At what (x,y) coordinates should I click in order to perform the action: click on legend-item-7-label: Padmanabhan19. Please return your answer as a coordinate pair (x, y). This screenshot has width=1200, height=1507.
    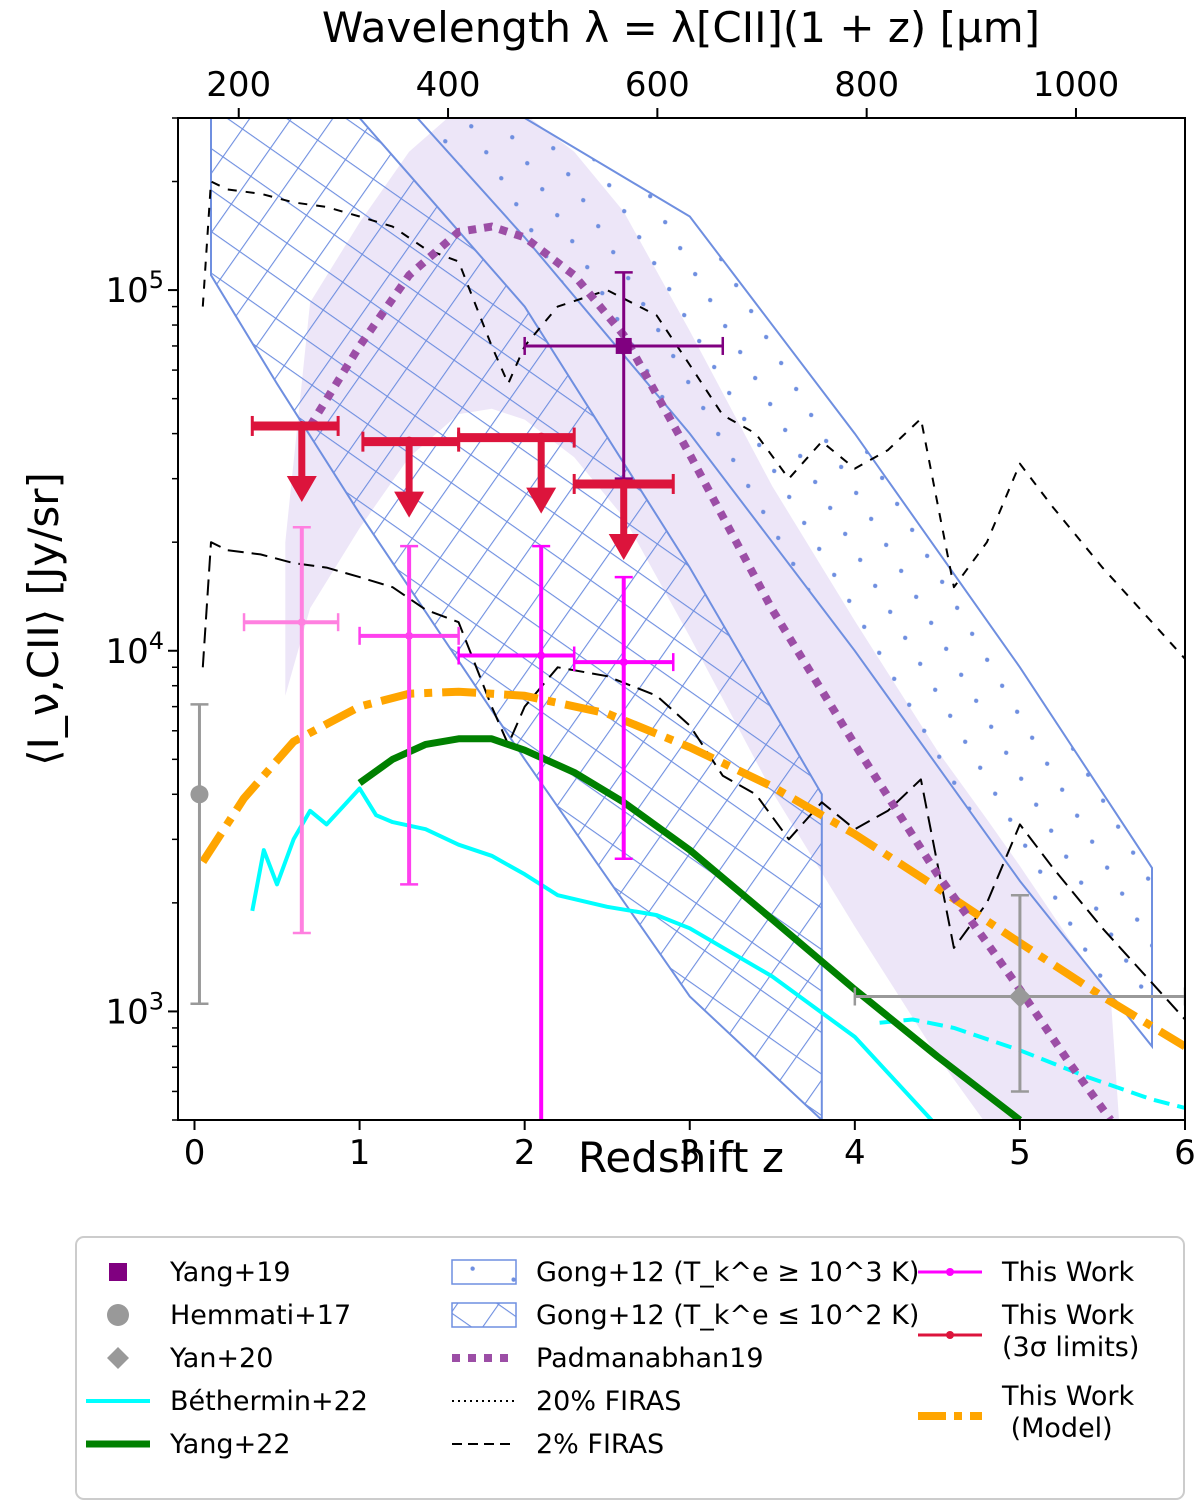
    Looking at the image, I should click on (650, 1358).